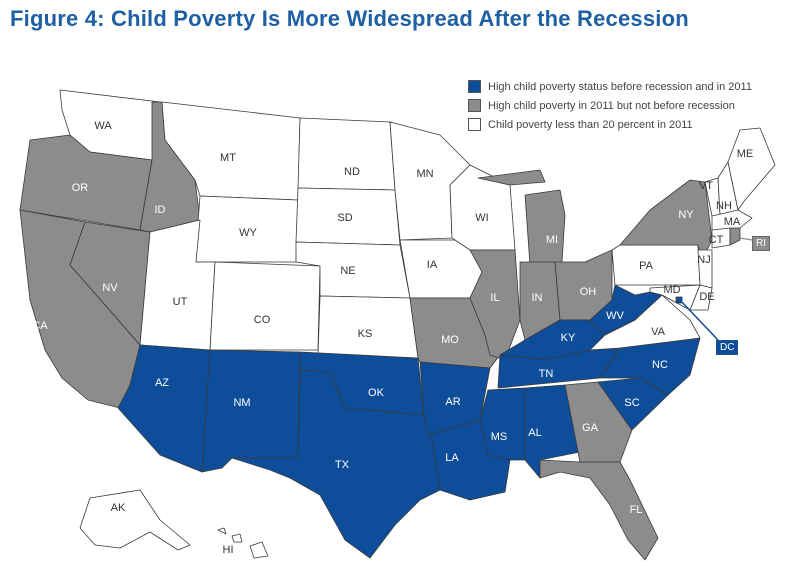  What do you see at coordinates (228, 158) in the screenshot?
I see `state-label-MT: MT` at bounding box center [228, 158].